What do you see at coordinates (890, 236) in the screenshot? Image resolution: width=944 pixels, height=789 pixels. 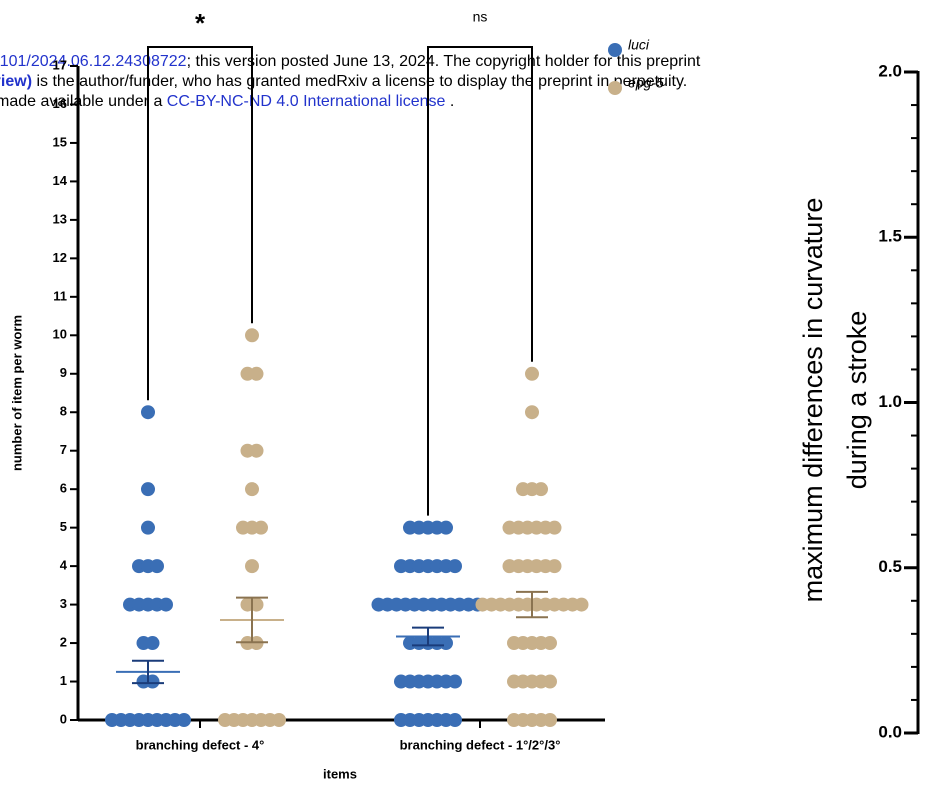 I see `y-tick-label: 1.5` at bounding box center [890, 236].